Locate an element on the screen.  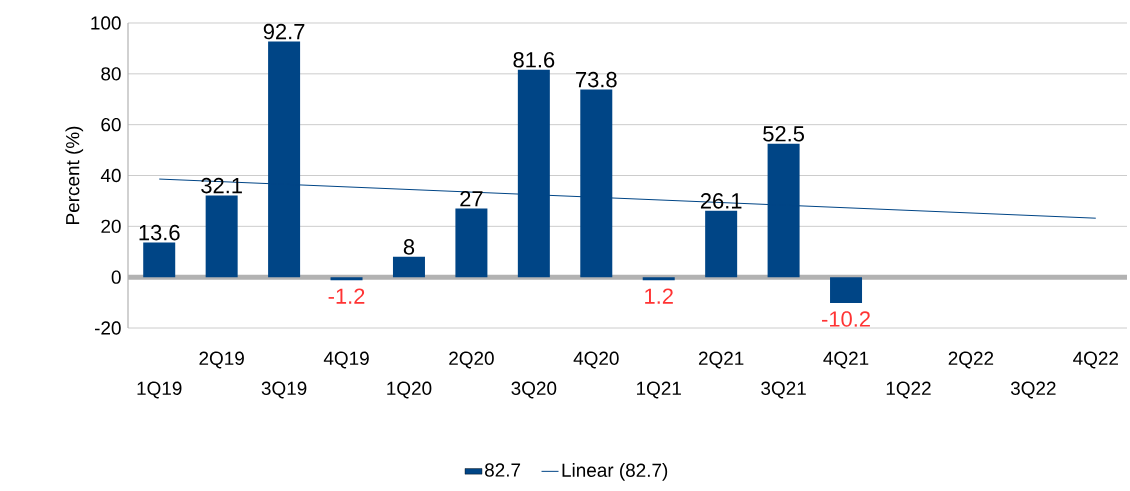
x-tick-label: 1Q22 is located at coordinates (908, 390).